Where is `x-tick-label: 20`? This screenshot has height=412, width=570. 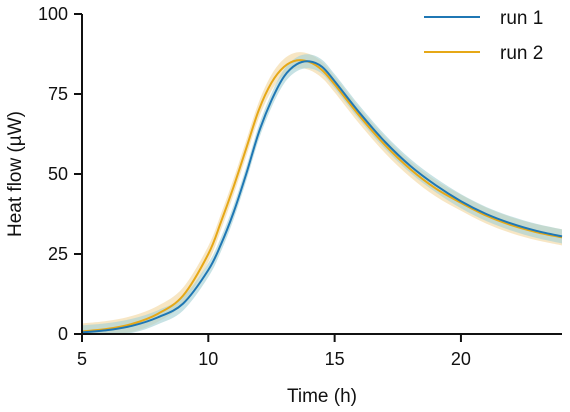 x-tick-label: 20 is located at coordinates (461, 359).